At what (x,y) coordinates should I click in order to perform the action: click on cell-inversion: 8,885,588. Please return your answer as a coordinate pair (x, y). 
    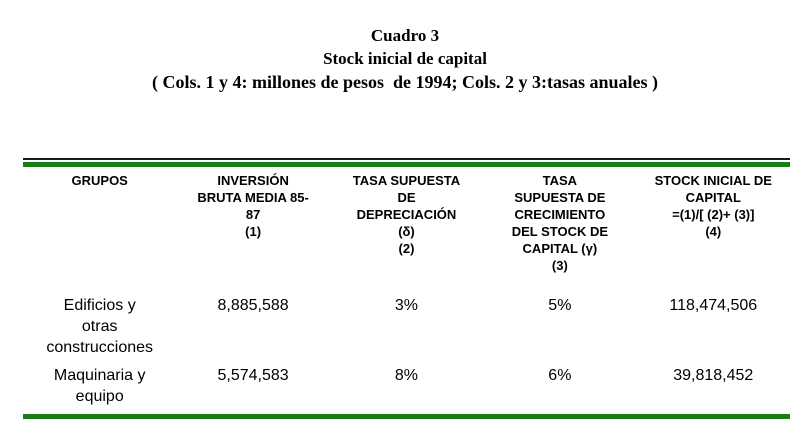
    Looking at the image, I should click on (253, 305).